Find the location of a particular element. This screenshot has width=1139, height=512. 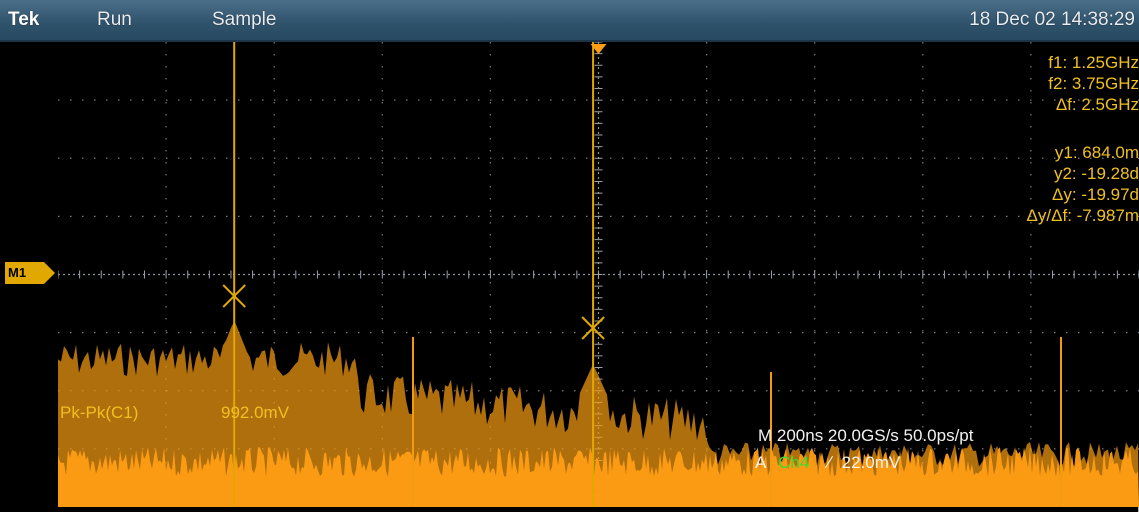

trigger-prefix: A is located at coordinates (760, 462).